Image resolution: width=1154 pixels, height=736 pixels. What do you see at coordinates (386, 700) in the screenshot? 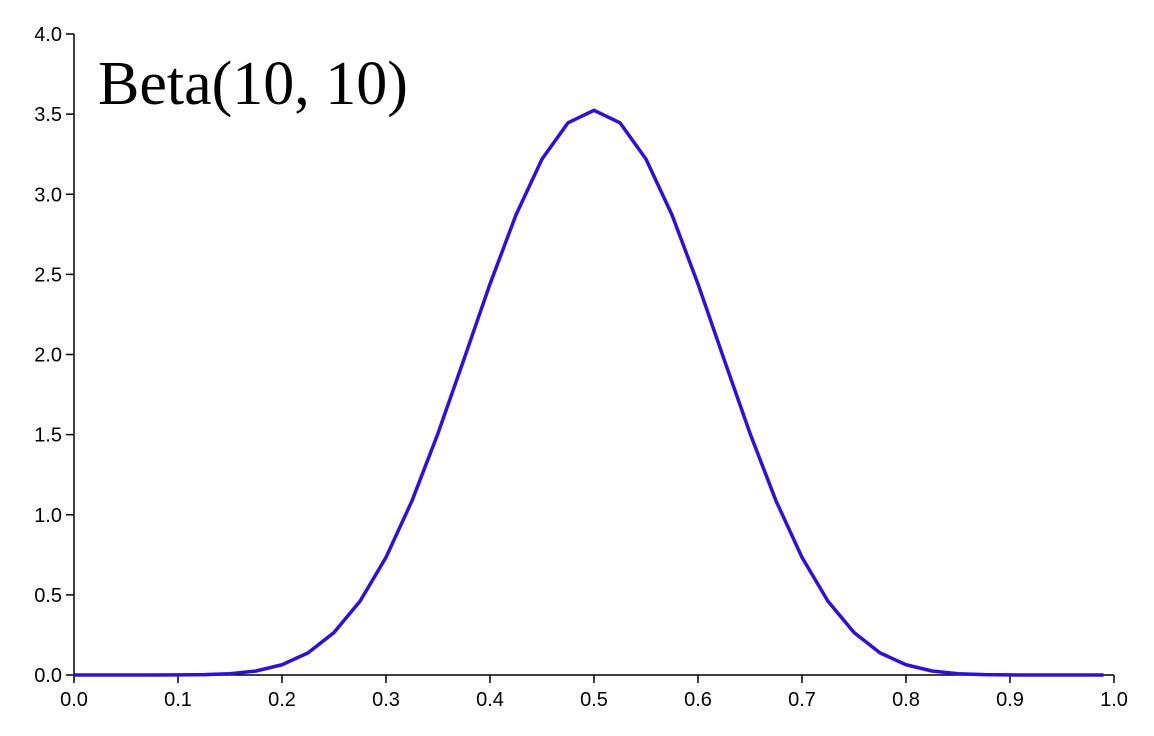
I see `x-tick-label: 0.3` at bounding box center [386, 700].